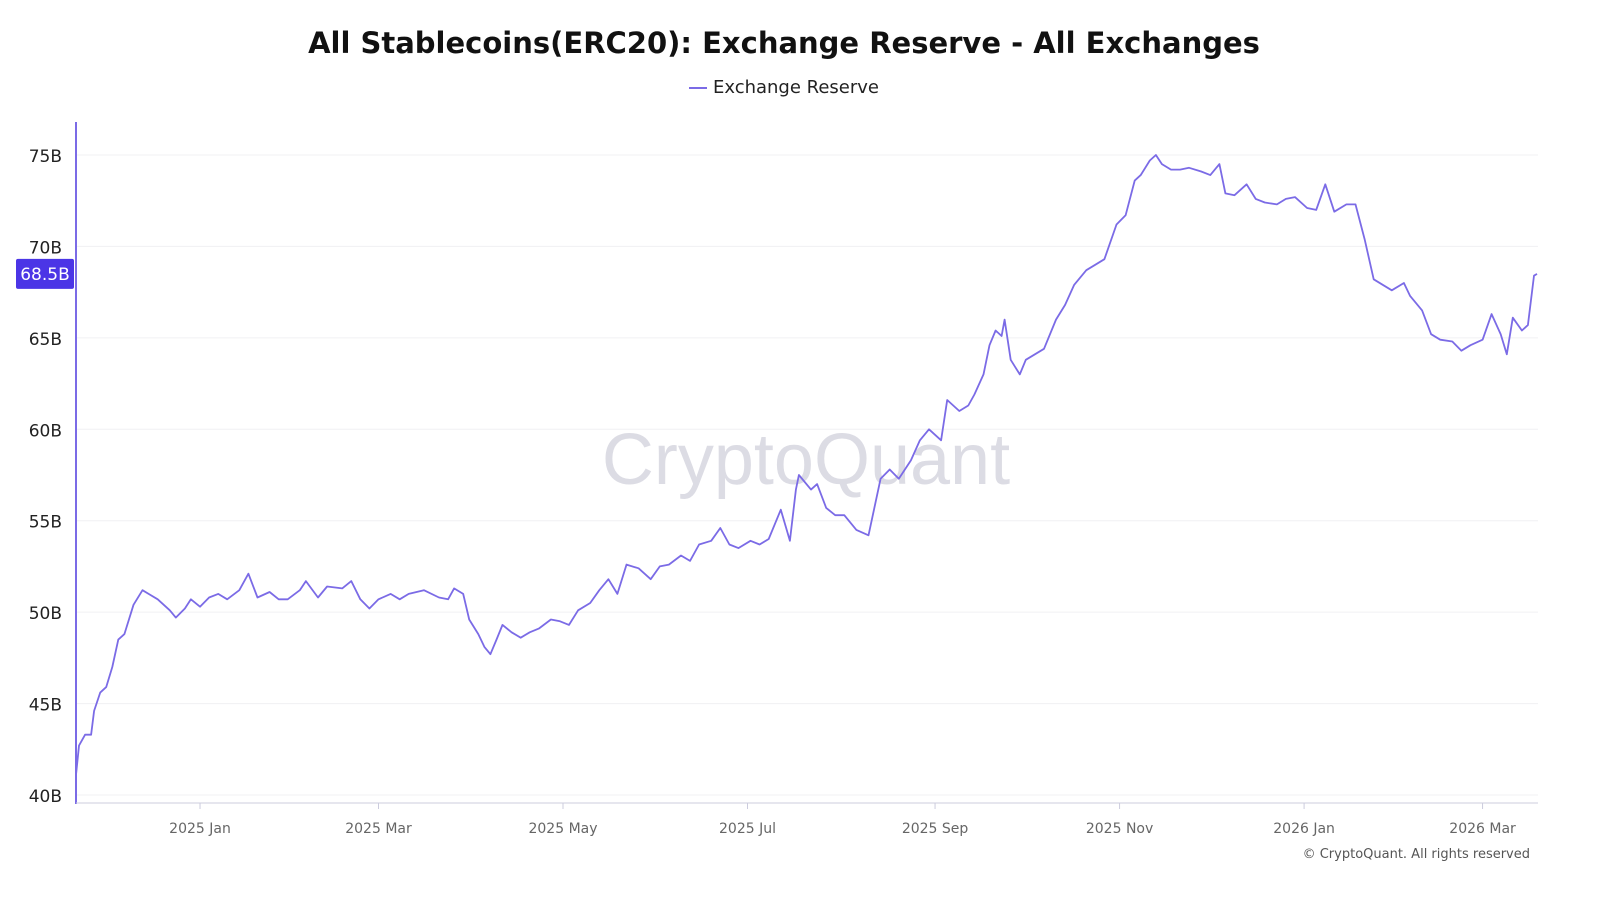 This screenshot has height=900, width=1600. I want to click on x-tick-label: 2025 May, so click(562, 829).